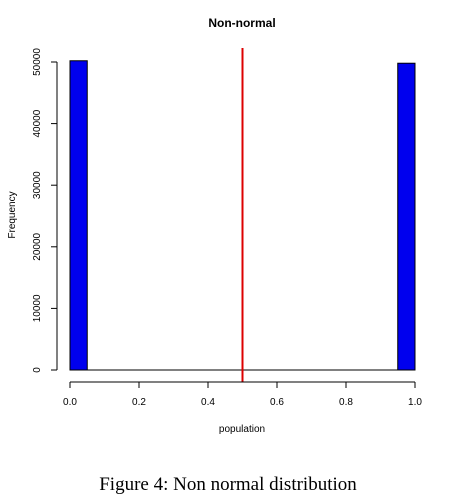 This screenshot has height=502, width=456. I want to click on x-tick-label-0: 0.0, so click(70, 402).